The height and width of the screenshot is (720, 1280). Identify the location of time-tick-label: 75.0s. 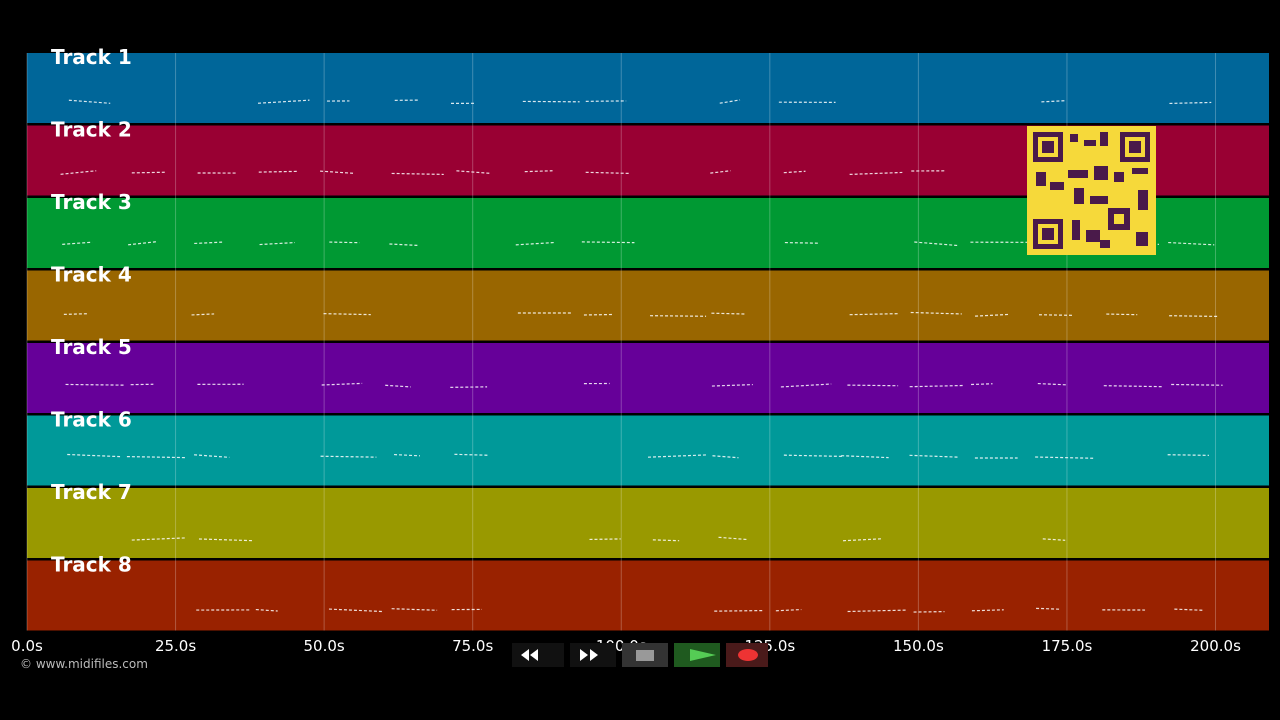
(472, 646).